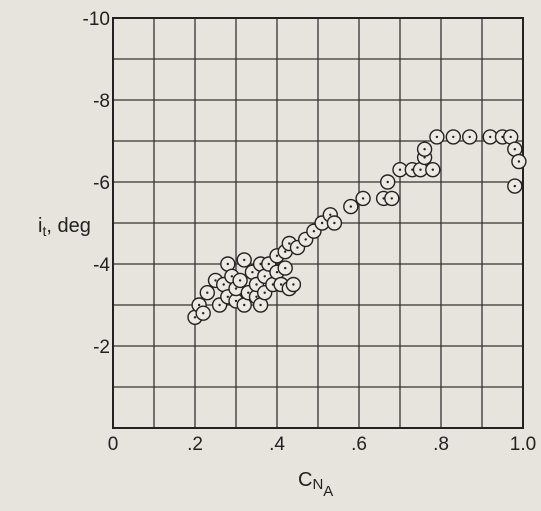 The height and width of the screenshot is (511, 541). I want to click on y-tick-label: -2, so click(101, 347).